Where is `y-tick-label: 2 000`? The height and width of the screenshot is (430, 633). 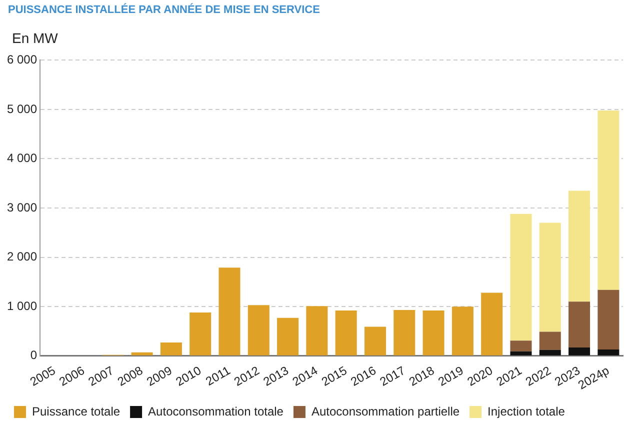
y-tick-label: 2 000 is located at coordinates (22, 257).